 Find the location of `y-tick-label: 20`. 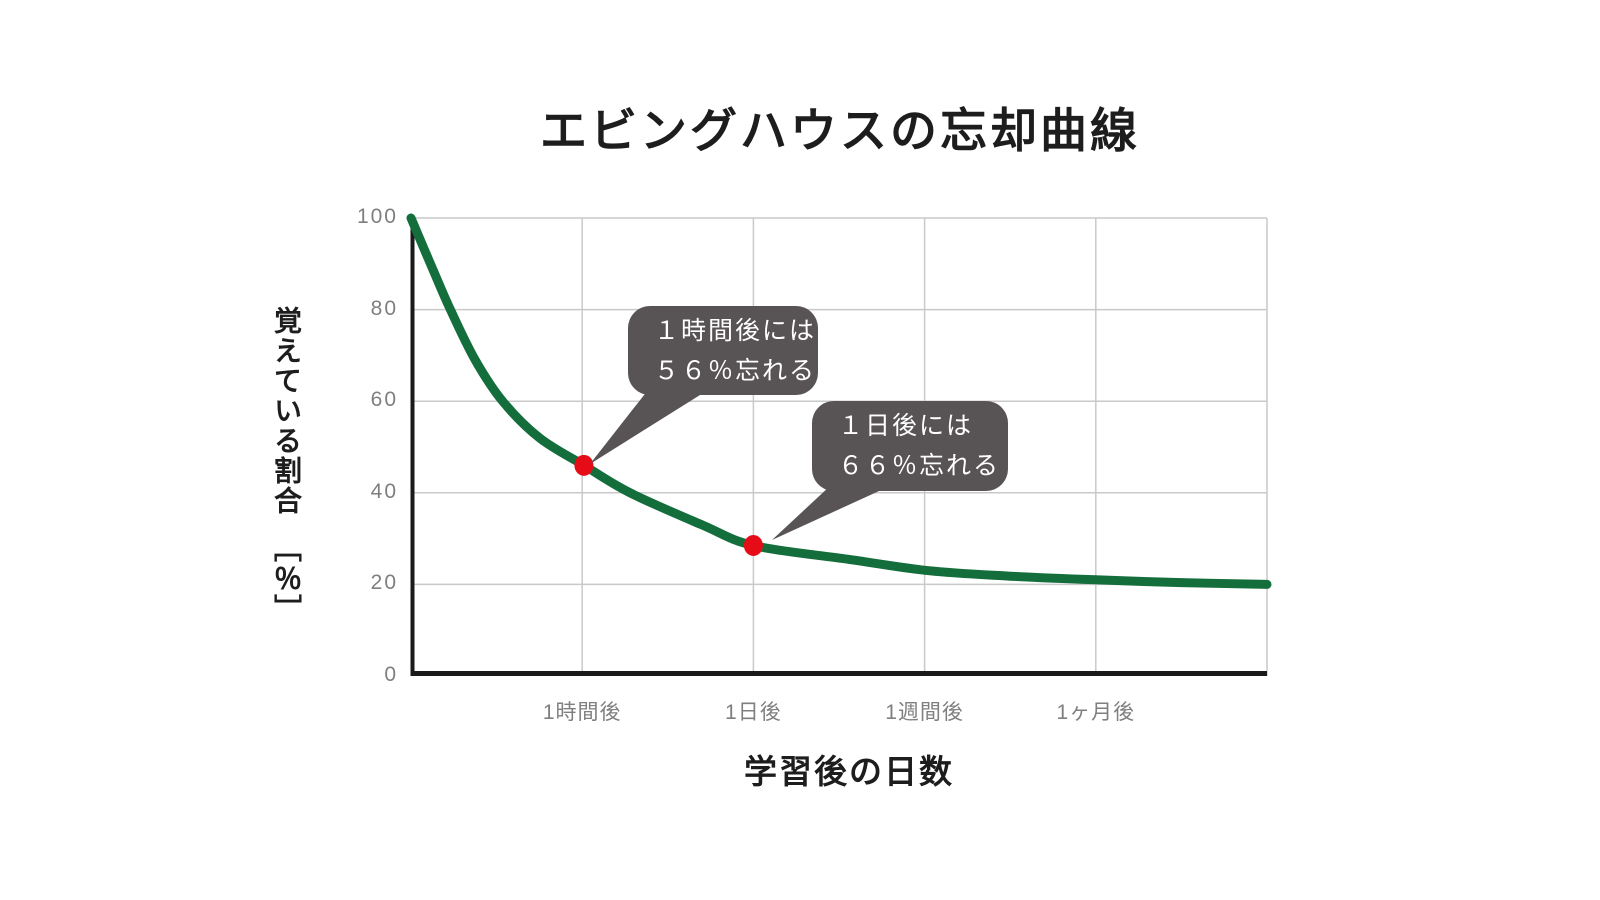

y-tick-label: 20 is located at coordinates (384, 583).